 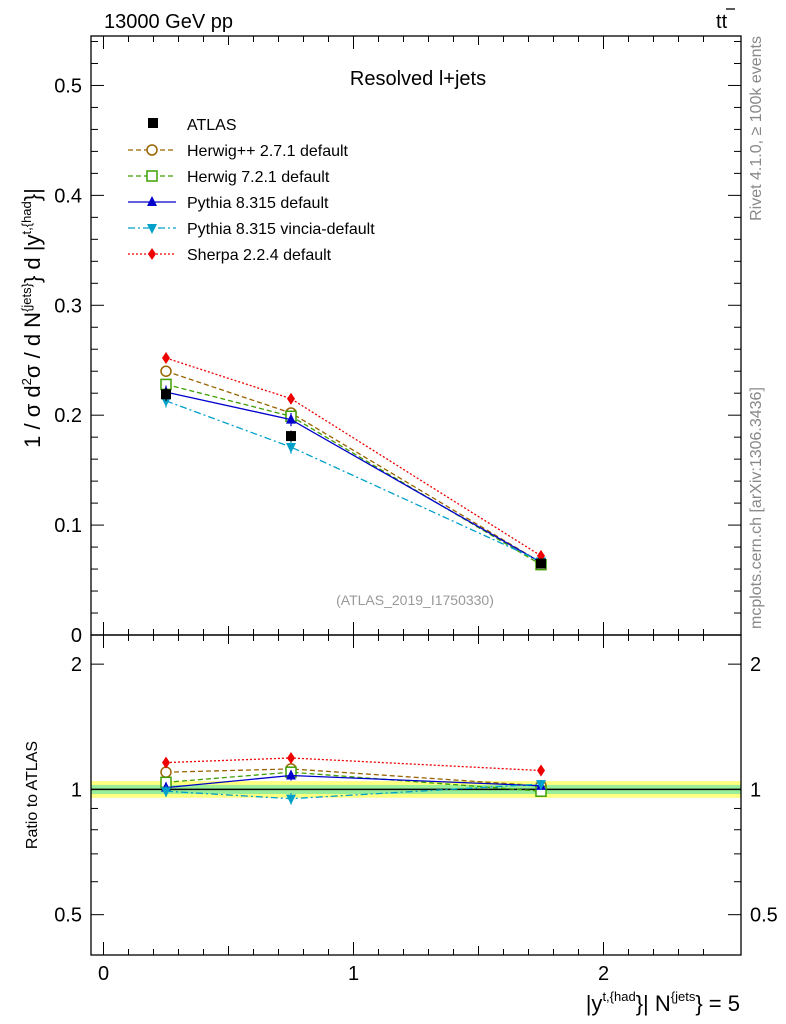 What do you see at coordinates (68, 361) in the screenshot?
I see `main-y-tick-labels: 0 0.1 0.2 0.3 0.4 0.5` at bounding box center [68, 361].